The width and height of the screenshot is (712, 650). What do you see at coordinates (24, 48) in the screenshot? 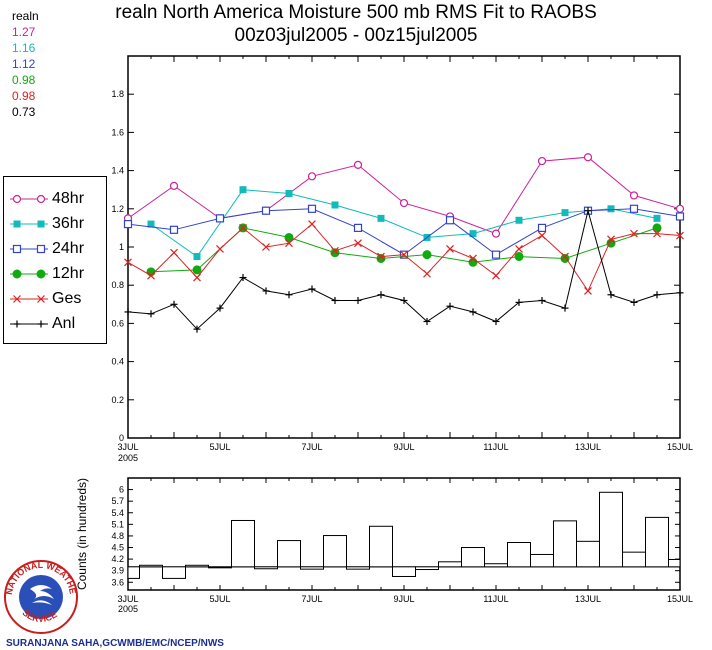
I see `average-36hr: 1.16` at bounding box center [24, 48].